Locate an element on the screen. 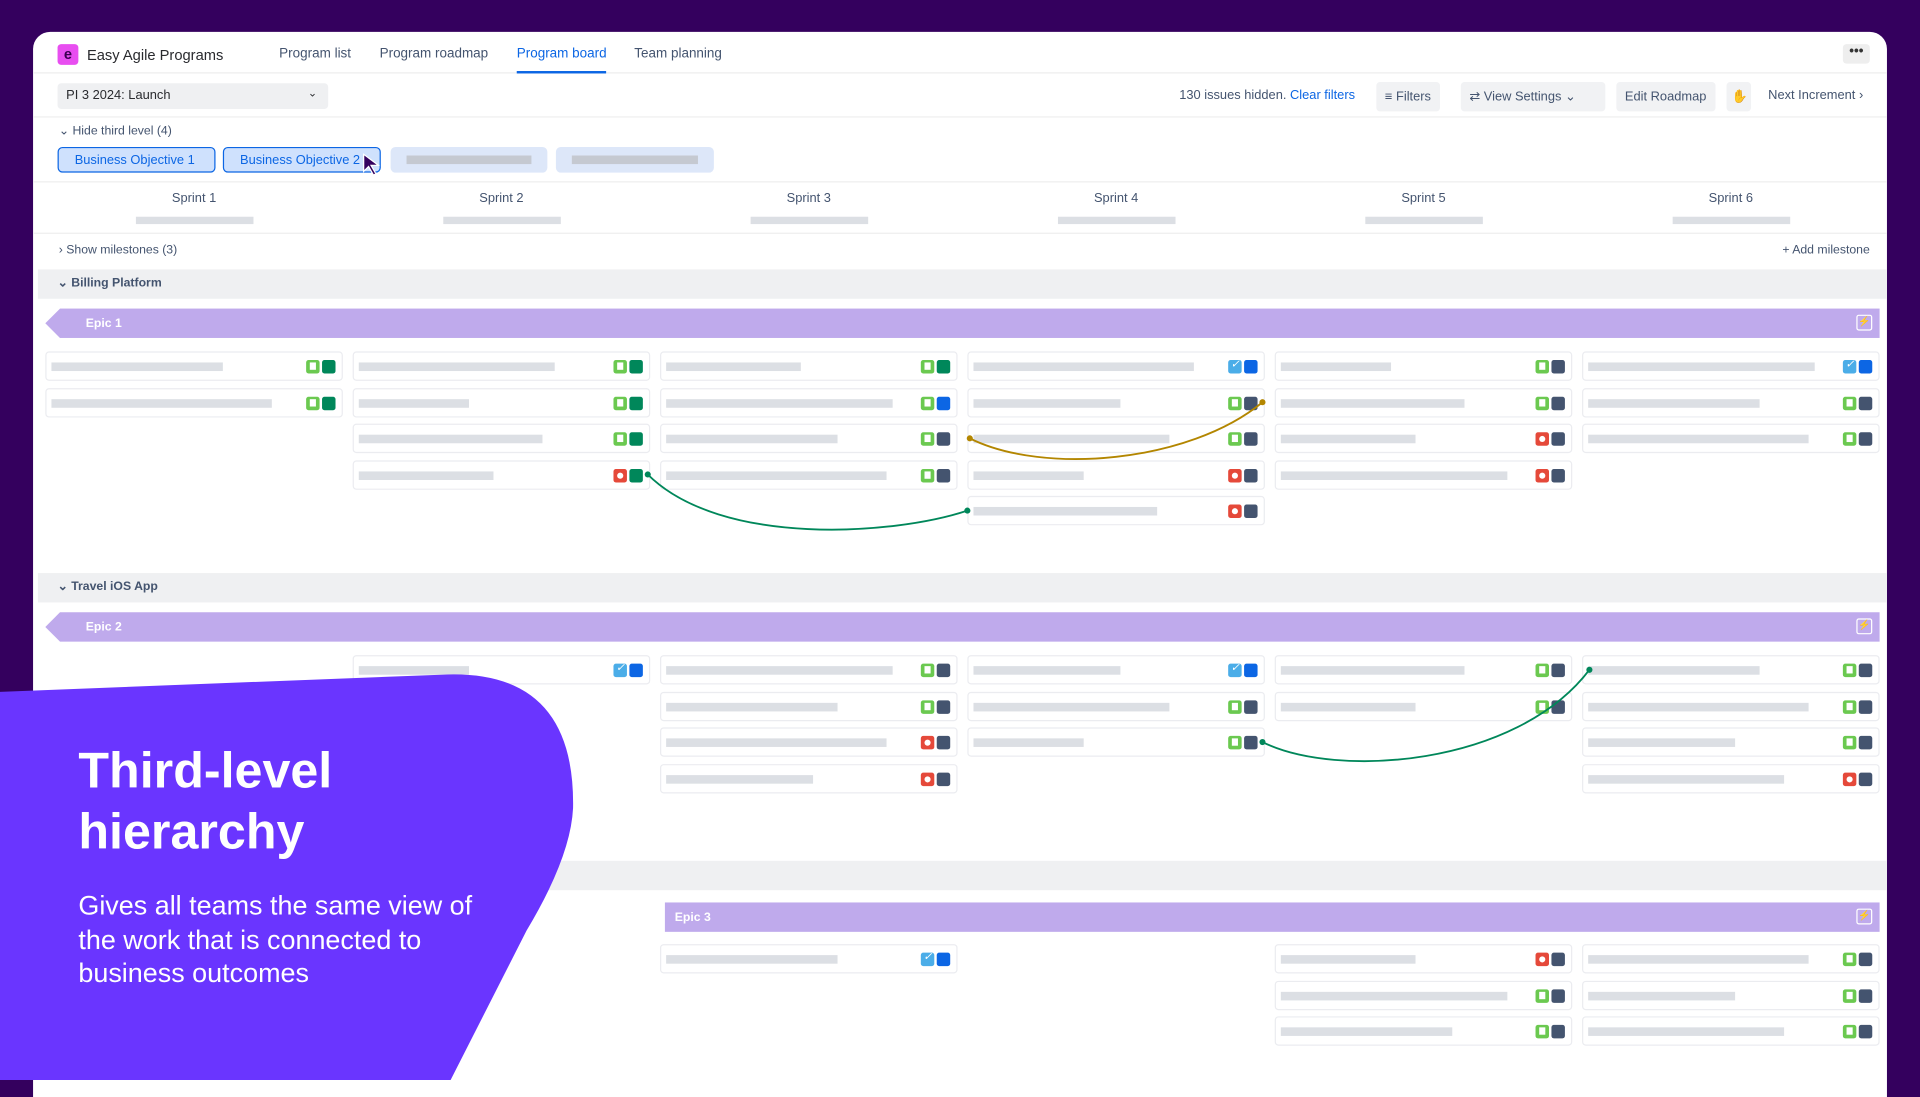  hide-third-level-toggle: ⌄ Hide third level (4) is located at coordinates (115, 131).